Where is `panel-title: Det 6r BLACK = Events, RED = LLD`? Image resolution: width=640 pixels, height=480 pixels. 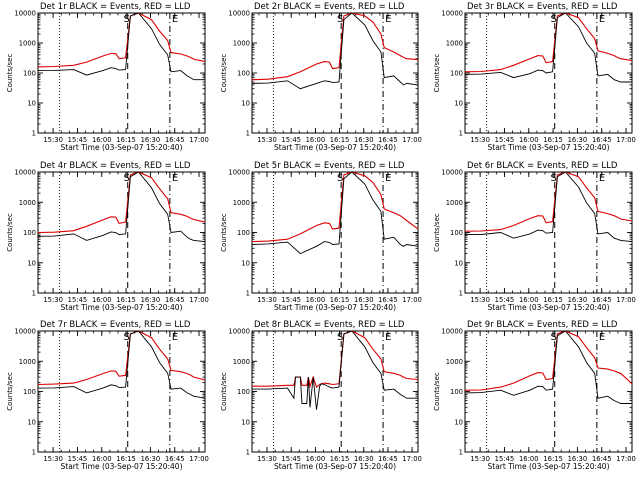
panel-title: Det 6r BLACK = Events, RED = LLD is located at coordinates (542, 166).